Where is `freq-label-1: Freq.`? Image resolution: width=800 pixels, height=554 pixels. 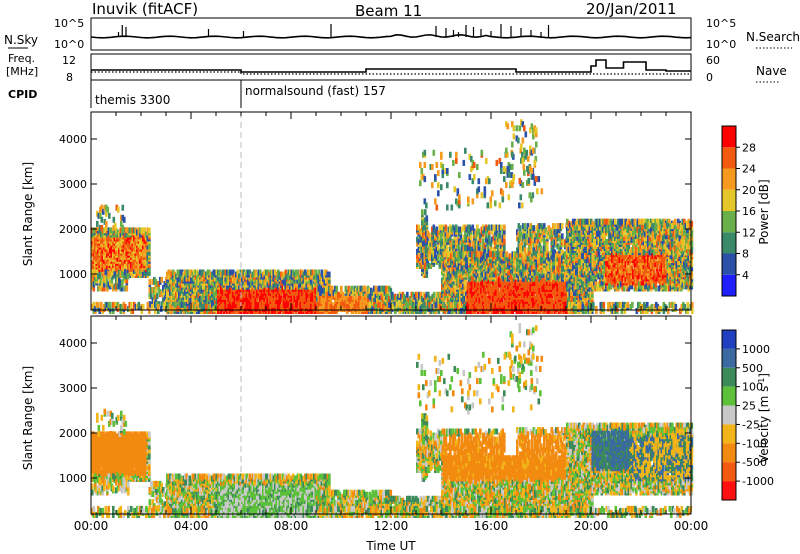
freq-label-1: Freq. is located at coordinates (21, 58).